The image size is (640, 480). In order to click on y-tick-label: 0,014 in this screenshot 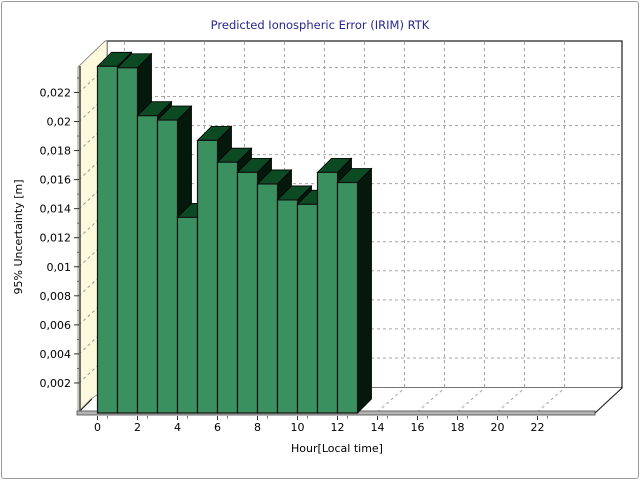, I will do `click(56, 209)`.